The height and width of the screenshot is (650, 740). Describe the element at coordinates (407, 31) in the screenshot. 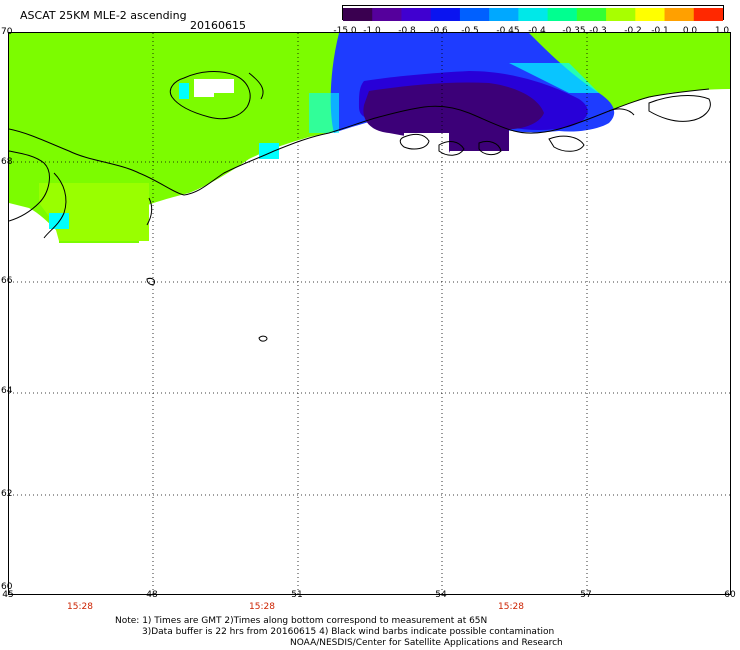

I see `colorbar-label: -0.8` at that location.